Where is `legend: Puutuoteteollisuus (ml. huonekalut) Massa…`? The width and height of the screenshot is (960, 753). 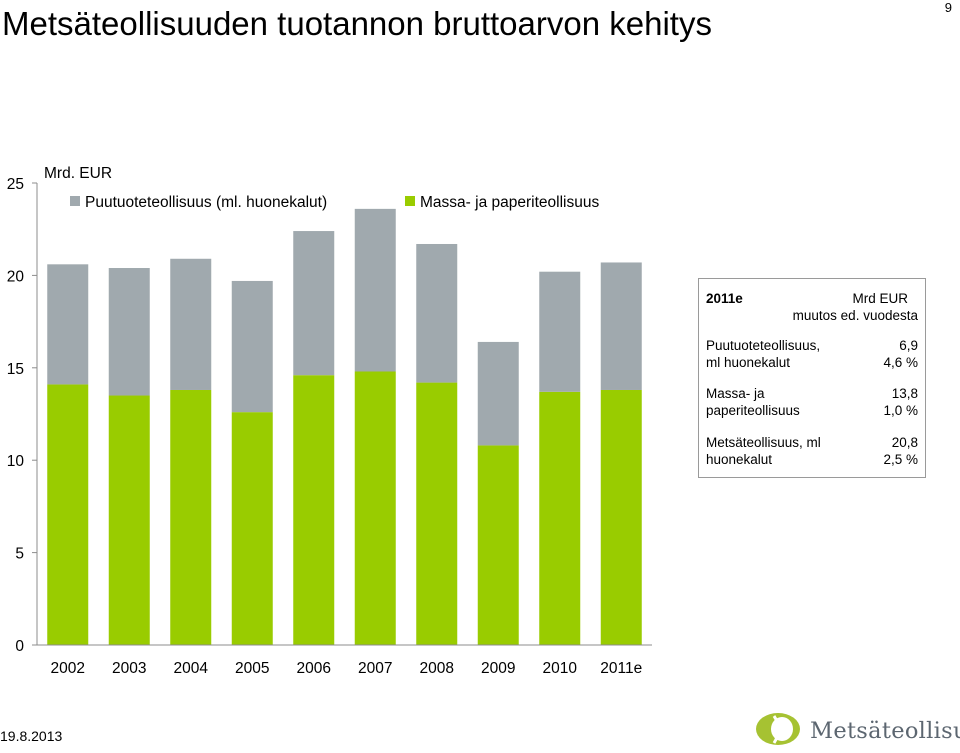
legend: Puutuoteteollisuus (ml. huonekalut) Massa… is located at coordinates (334, 202).